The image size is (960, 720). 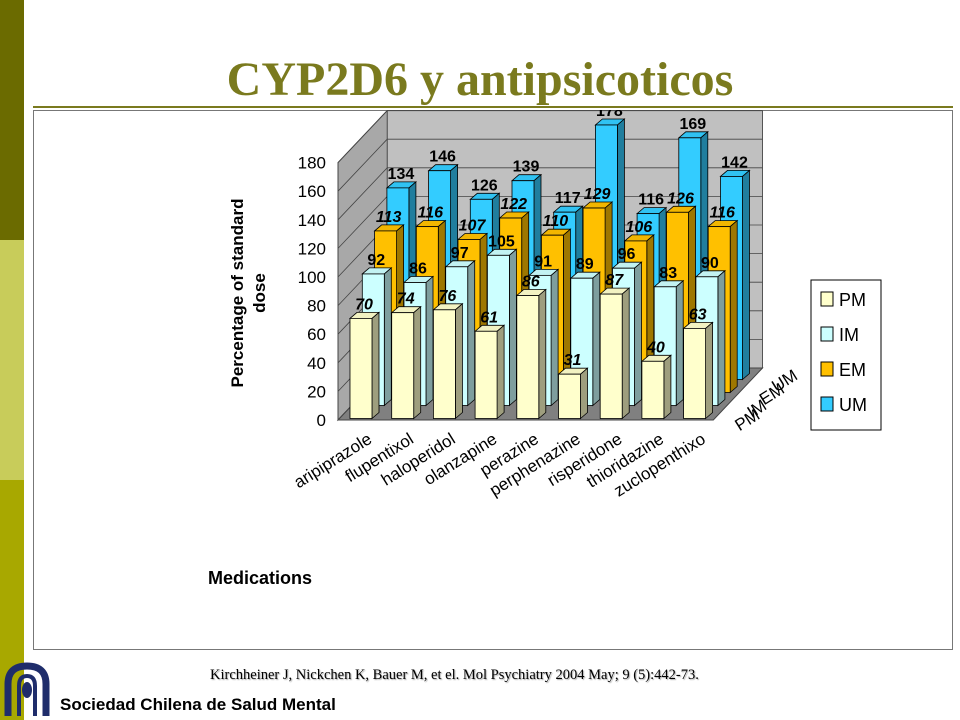 What do you see at coordinates (568, 198) in the screenshot?
I see `data-label: 117` at bounding box center [568, 198].